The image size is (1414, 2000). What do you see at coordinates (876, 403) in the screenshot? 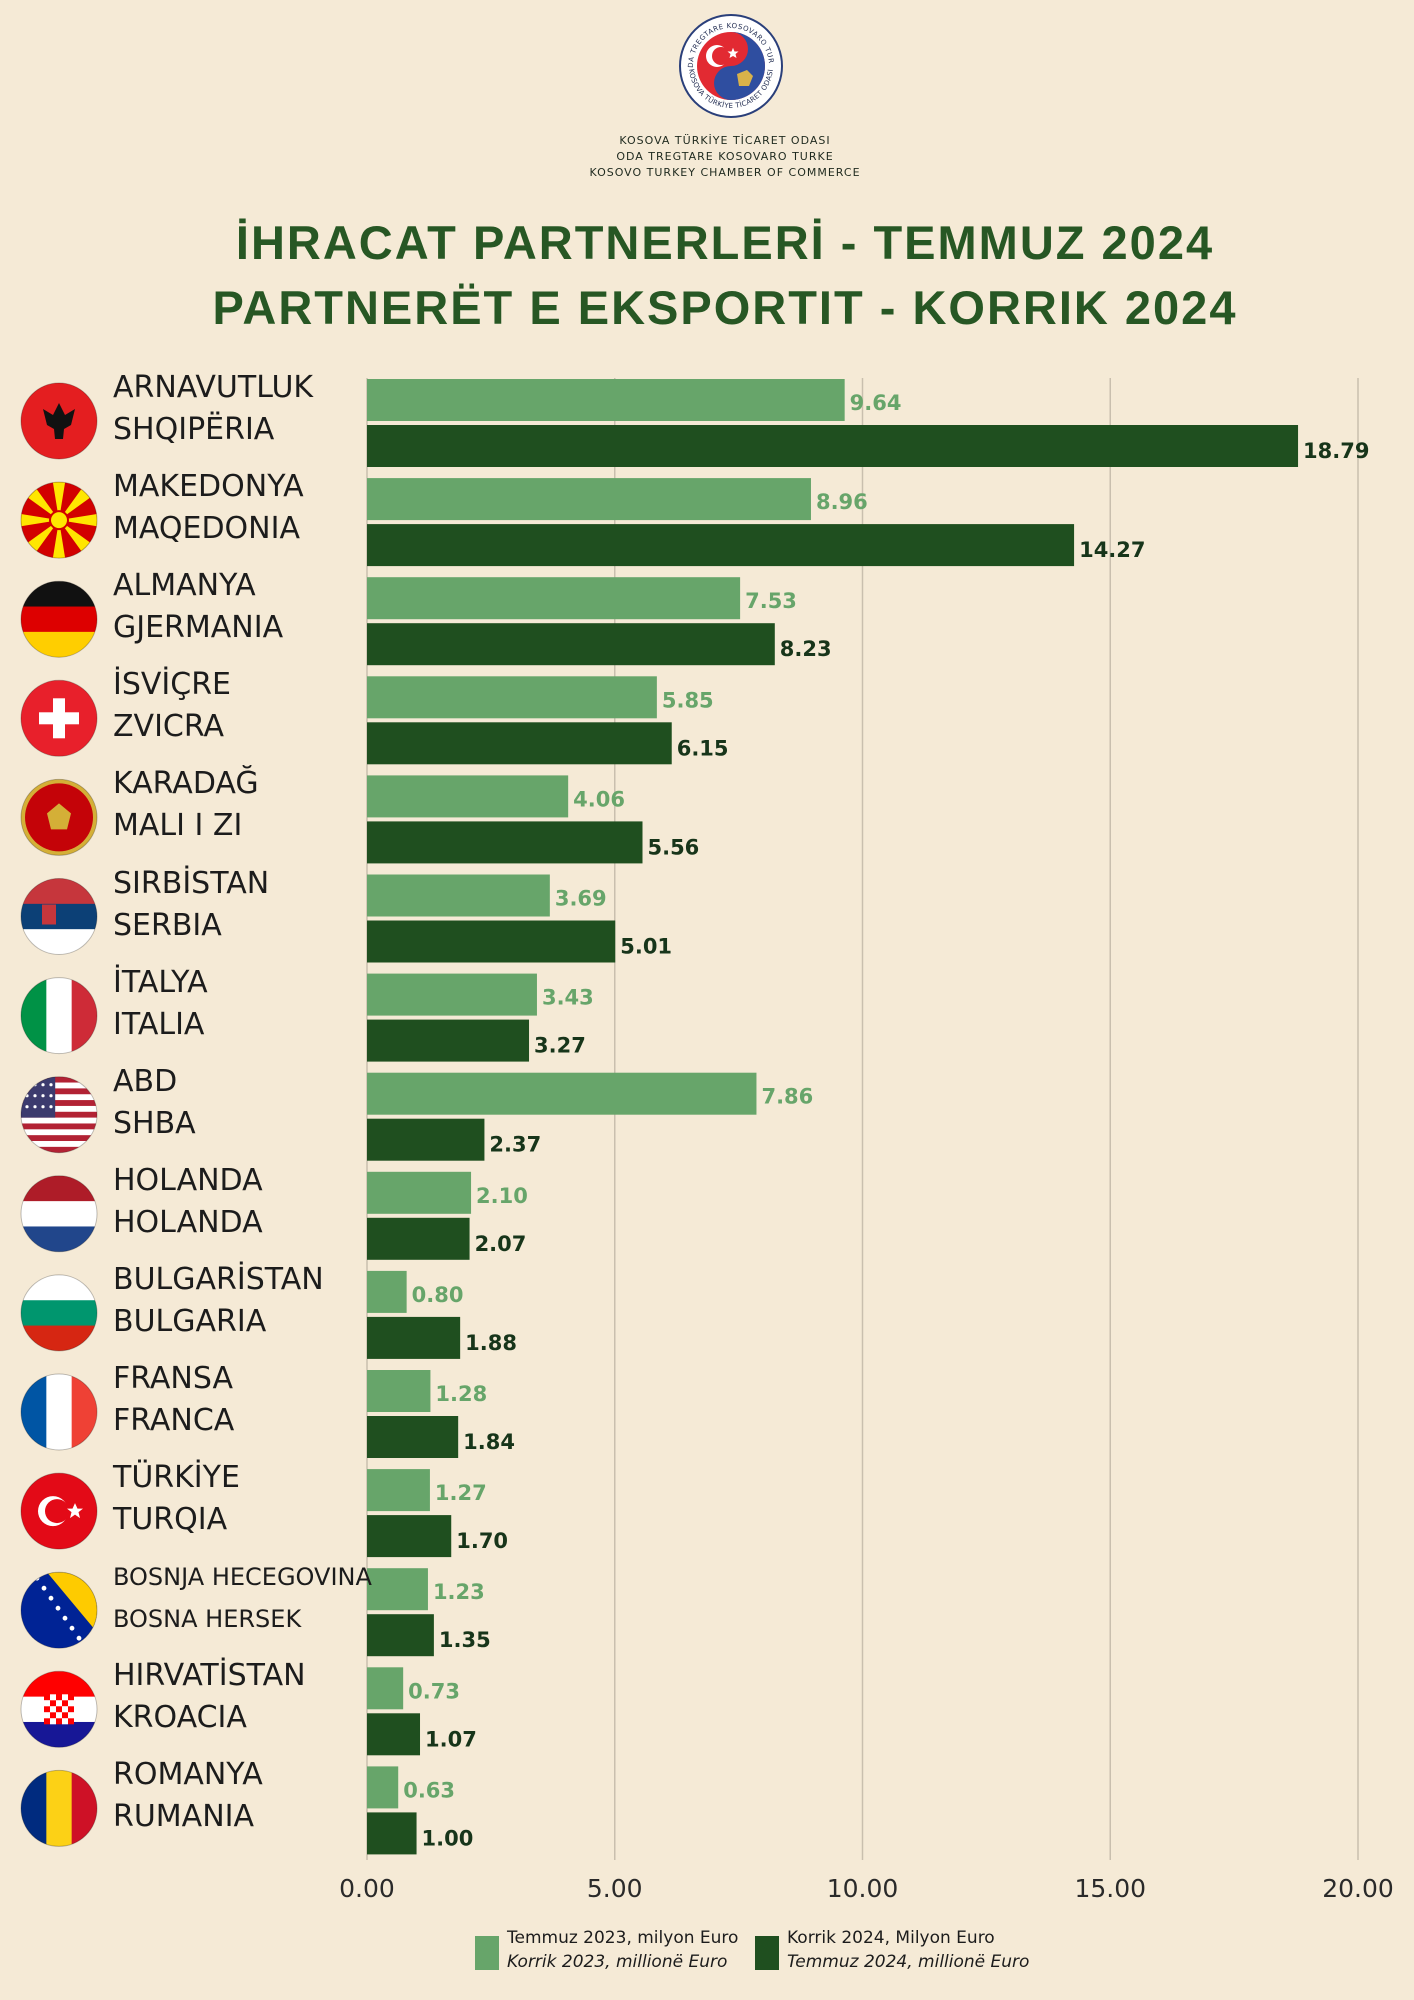
I see `data-label-2023-0: 9.64` at bounding box center [876, 403].